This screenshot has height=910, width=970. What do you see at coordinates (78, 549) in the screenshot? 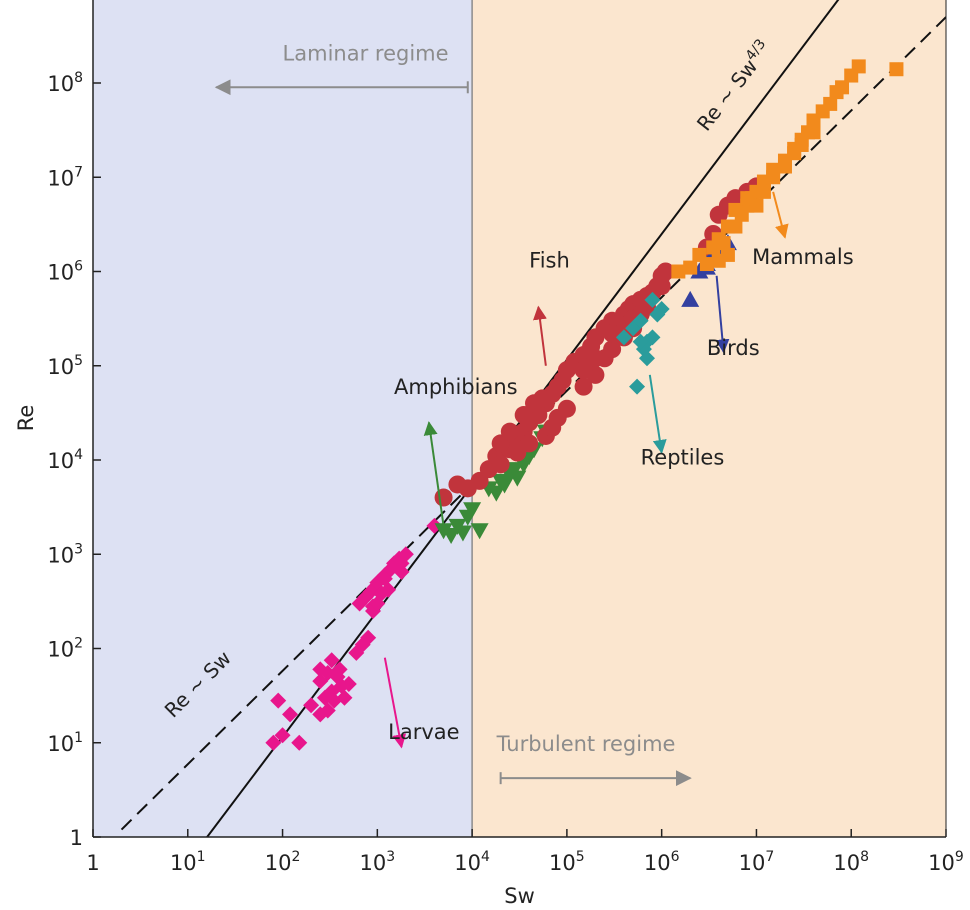
I see `y-tick-exponent: 3` at bounding box center [78, 549].